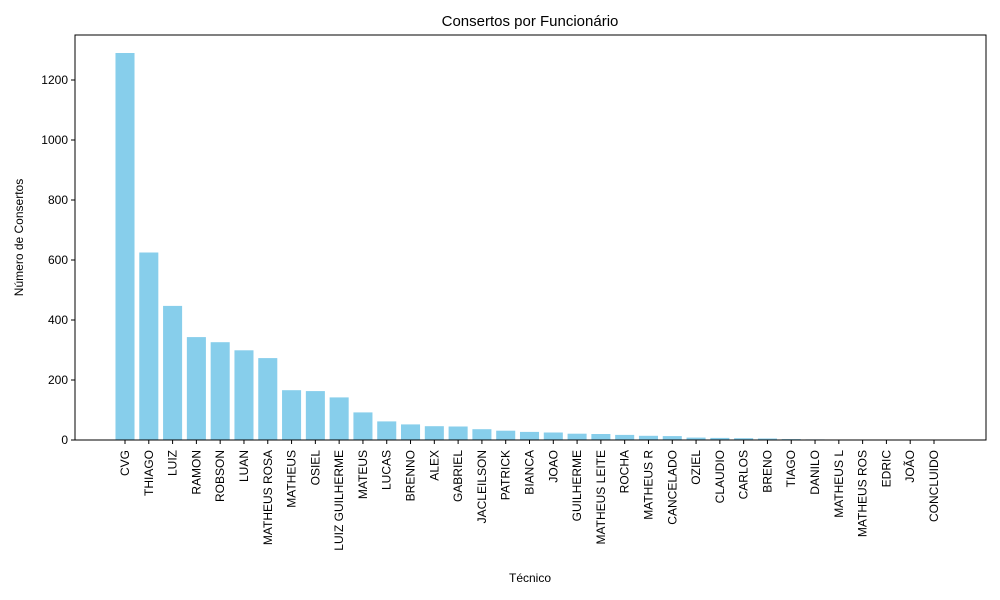 Image resolution: width=1000 pixels, height=600 pixels. What do you see at coordinates (220, 476) in the screenshot?
I see `x-tick-label: ROBSON` at bounding box center [220, 476].